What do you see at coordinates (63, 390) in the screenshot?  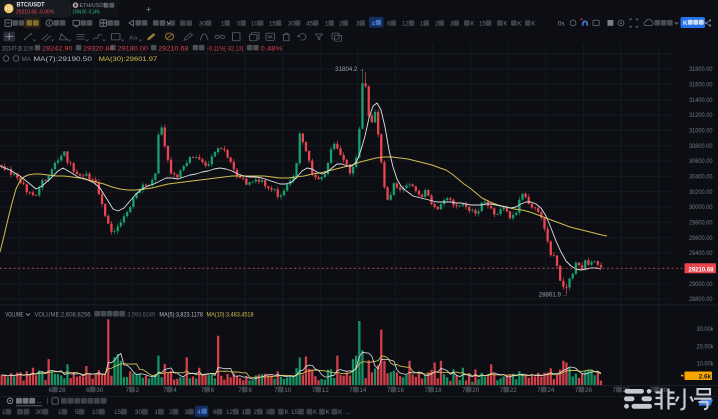 I see `svg-text: 28` at bounding box center [63, 390].